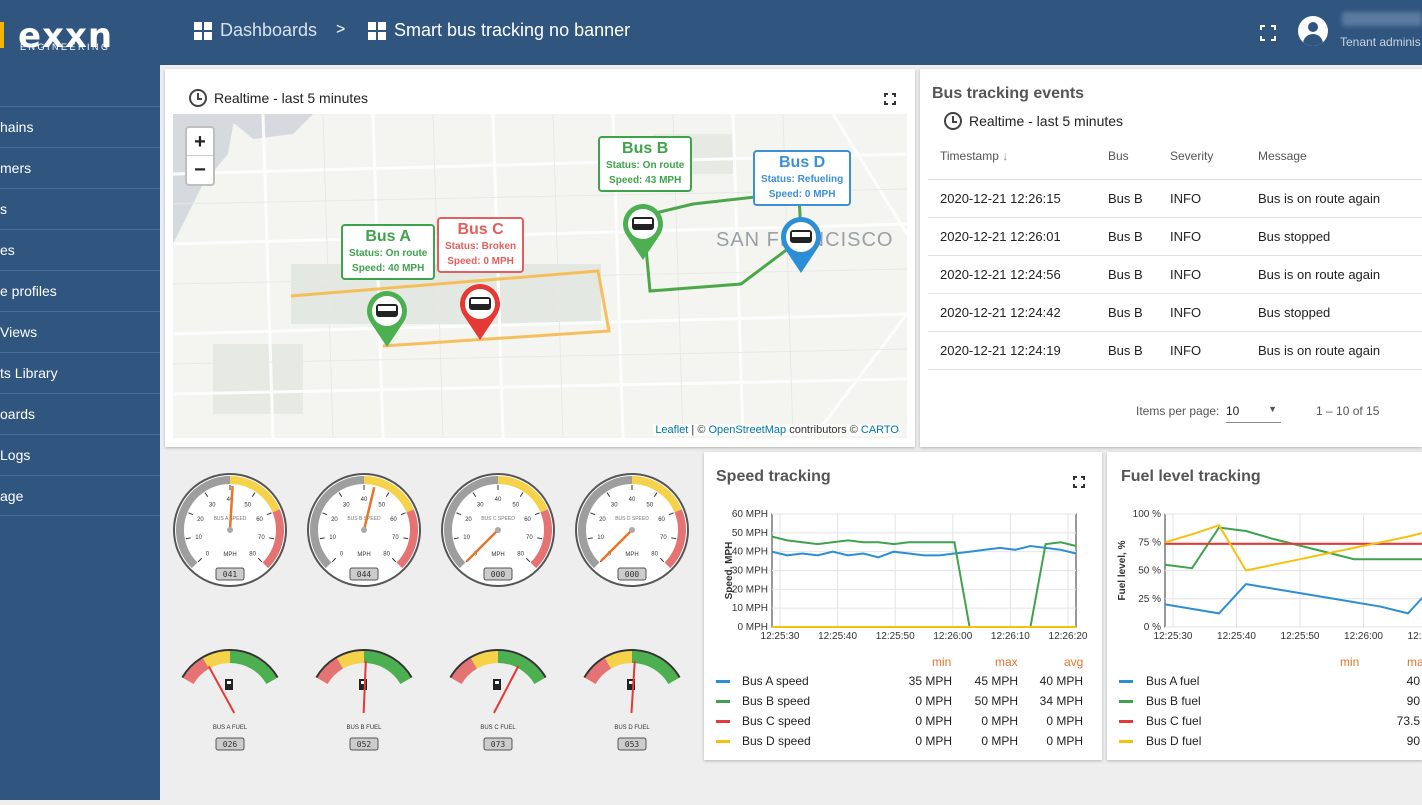 This screenshot has width=1422, height=805. Describe the element at coordinates (1012, 156) in the screenshot. I see `col-timestamp: Timestamp ↓` at that location.